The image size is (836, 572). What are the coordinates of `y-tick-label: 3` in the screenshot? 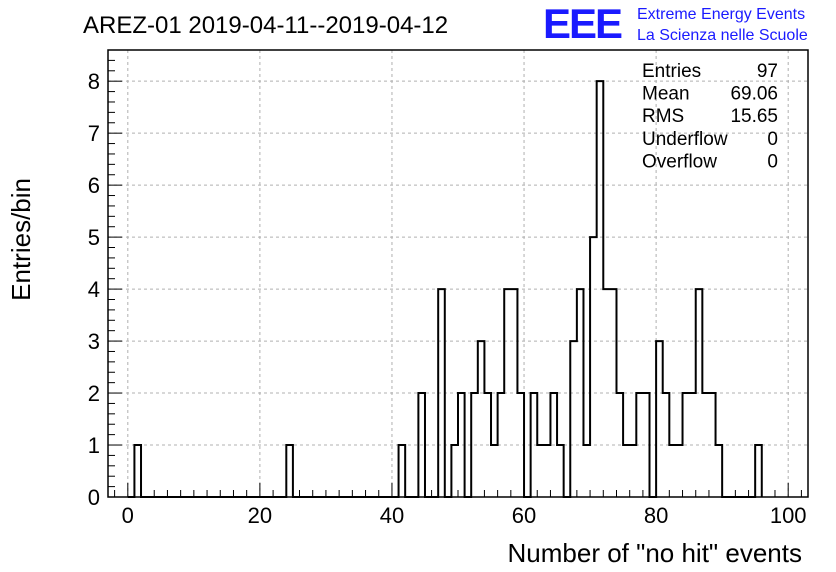 It's located at (94, 341).